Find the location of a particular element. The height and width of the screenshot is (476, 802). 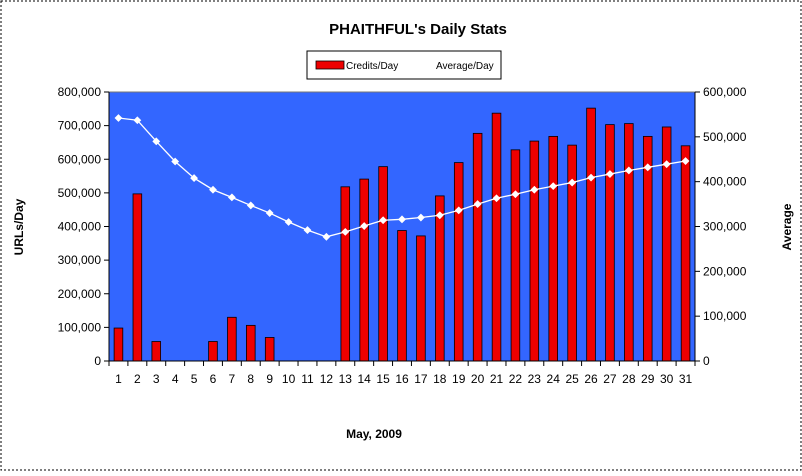

x-tick-label-12: 12 is located at coordinates (327, 379).